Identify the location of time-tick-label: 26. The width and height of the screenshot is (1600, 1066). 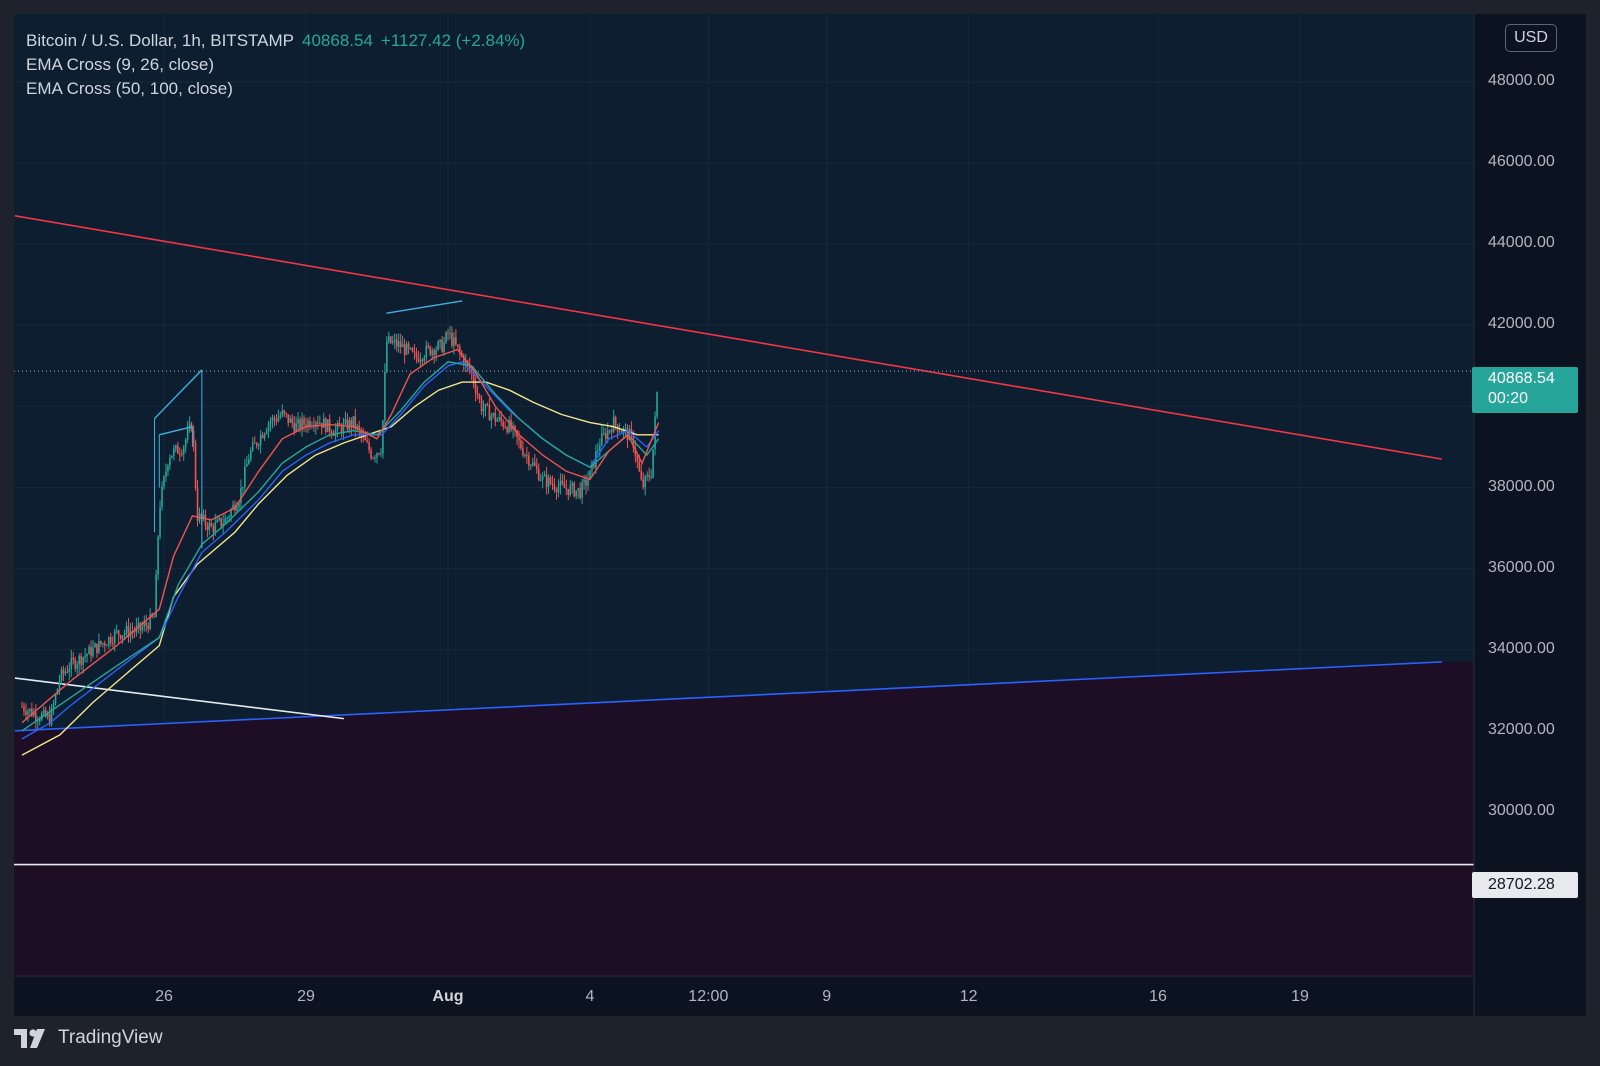
(164, 996).